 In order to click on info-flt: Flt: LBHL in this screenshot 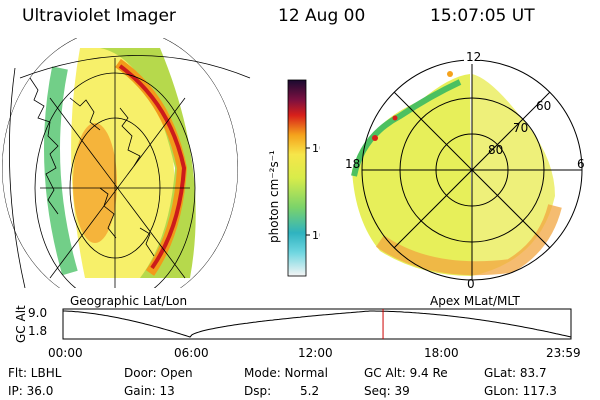, I will do `click(35, 373)`.